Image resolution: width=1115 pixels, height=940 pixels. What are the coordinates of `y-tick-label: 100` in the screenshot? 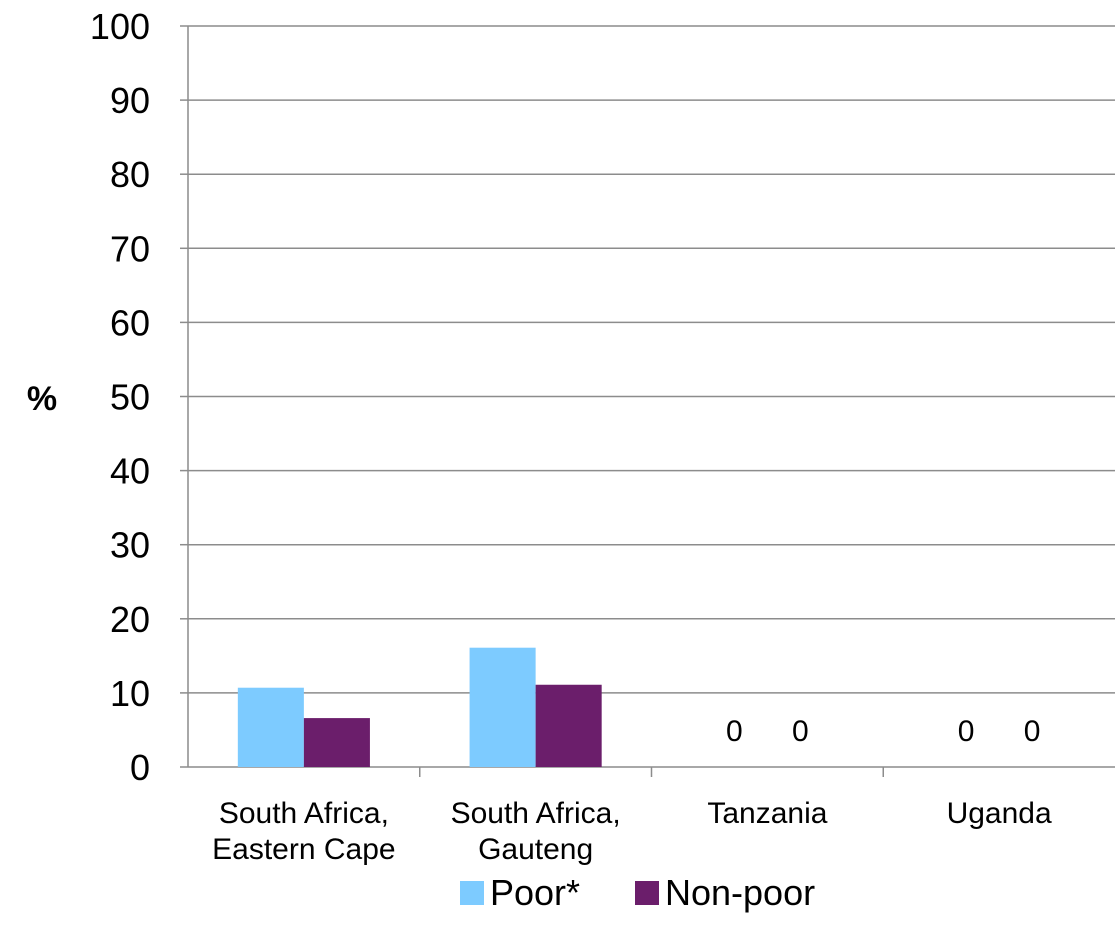 It's located at (120, 26).